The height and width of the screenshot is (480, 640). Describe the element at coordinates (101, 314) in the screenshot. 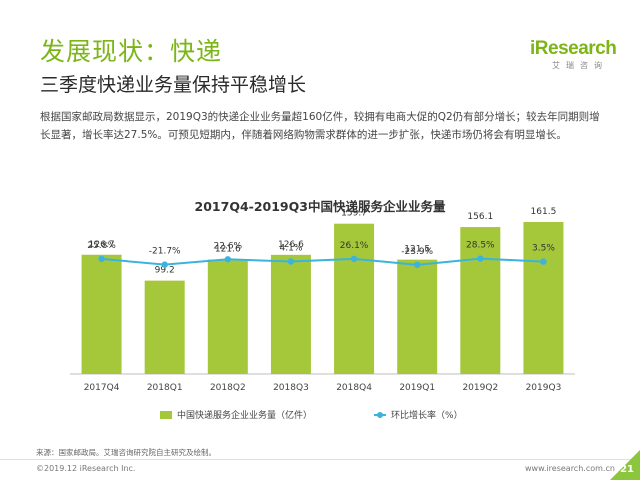

I see `bar-2017Q4` at that location.